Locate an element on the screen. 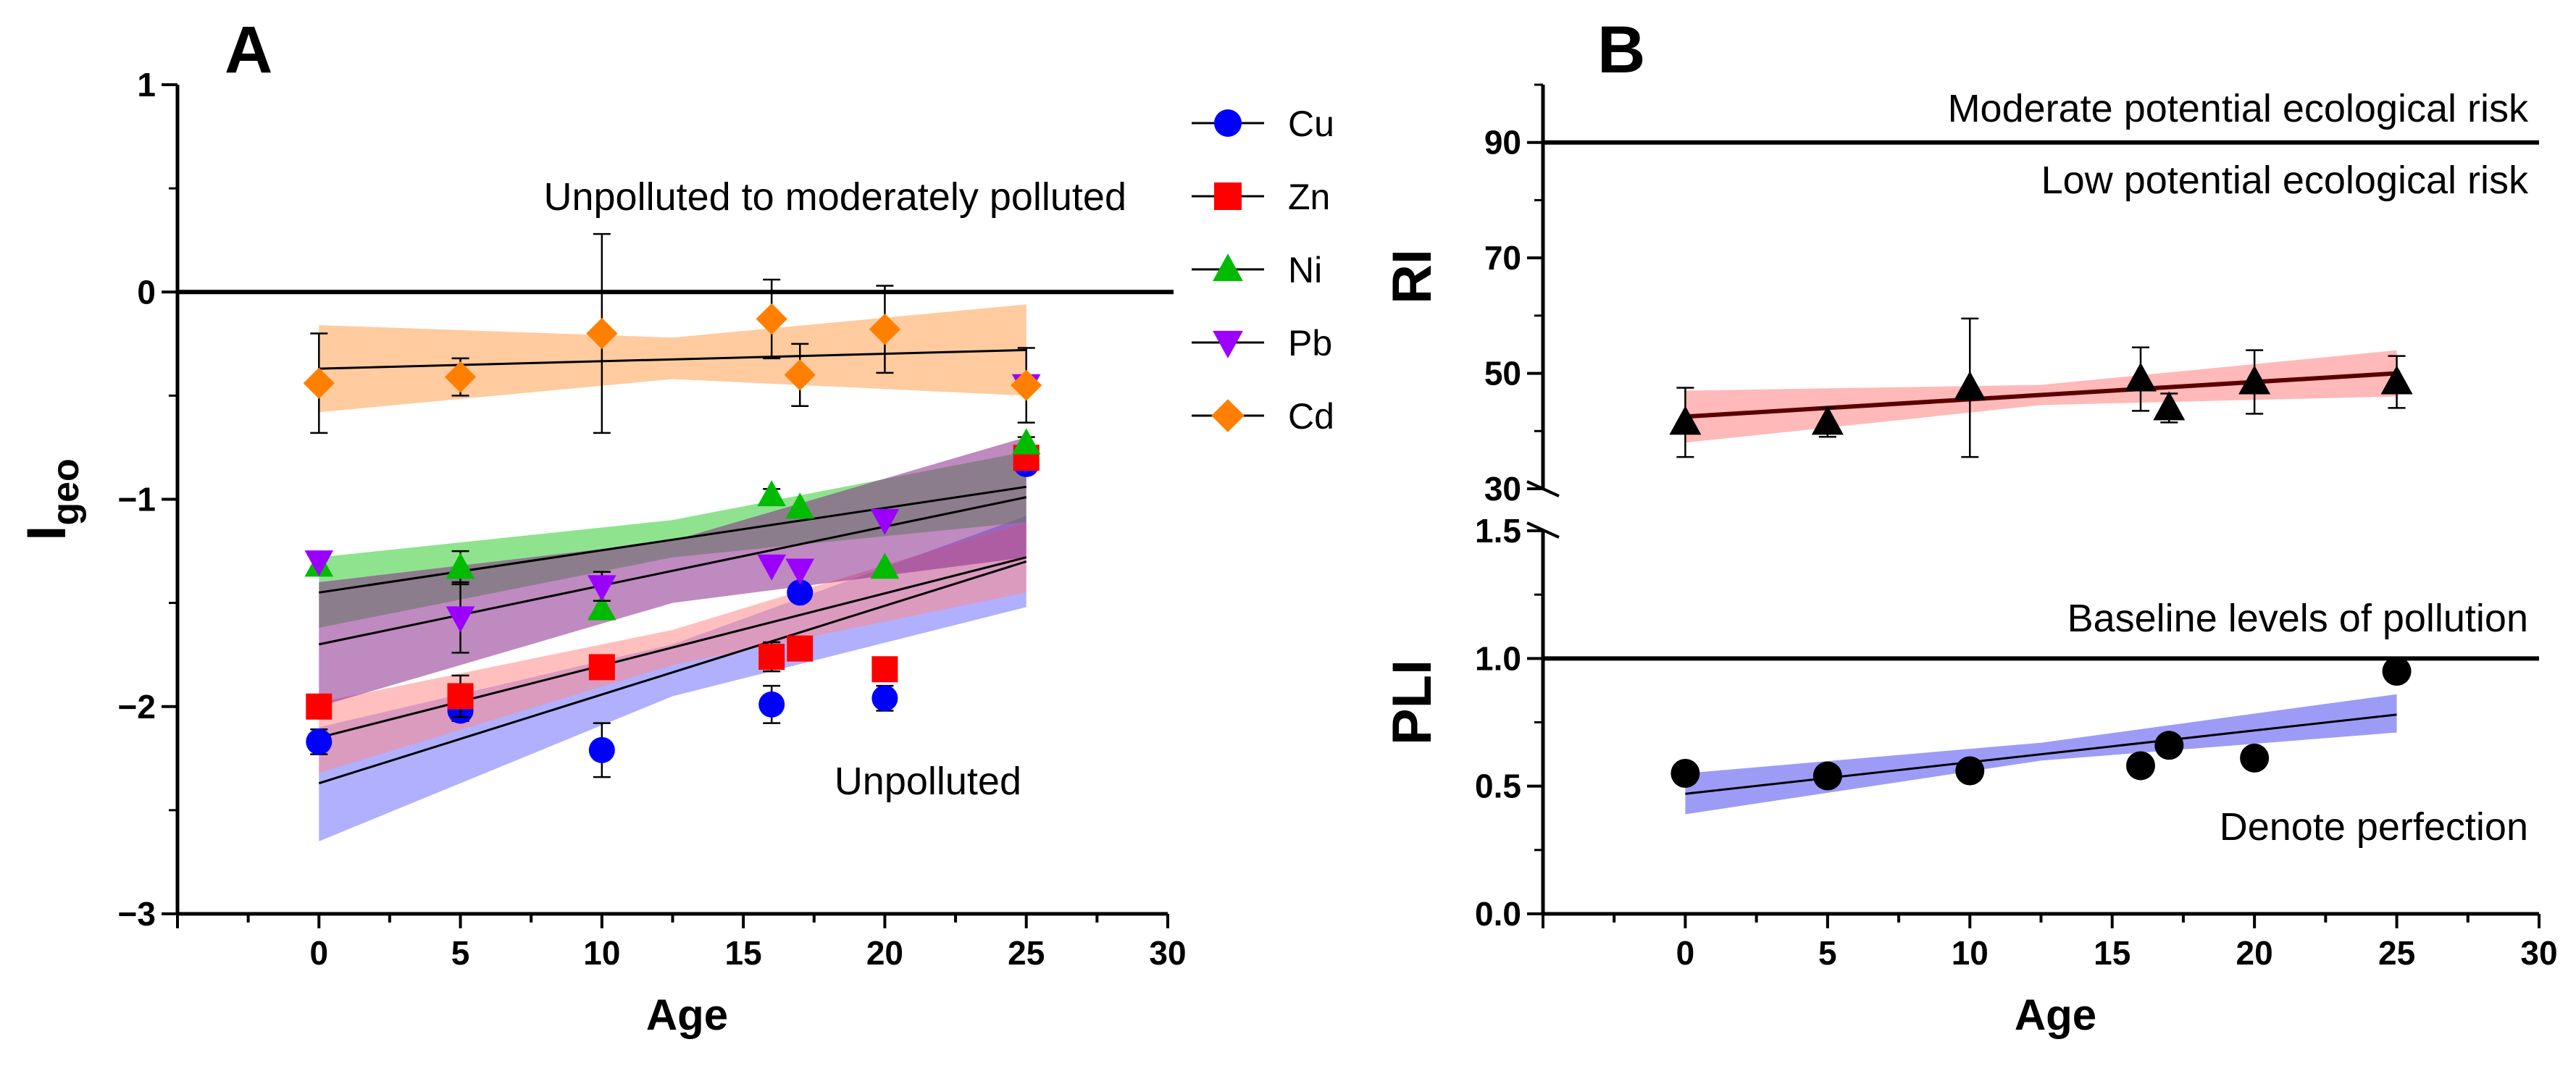 Image resolution: width=2576 pixels, height=1084 pixels. igeo-pb-fit-line is located at coordinates (672, 571).